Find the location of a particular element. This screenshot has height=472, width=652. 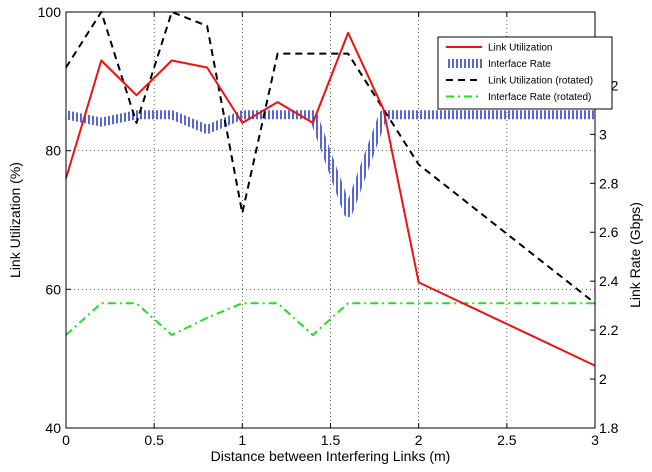

y2-tick-label: 2.6 is located at coordinates (609, 232).